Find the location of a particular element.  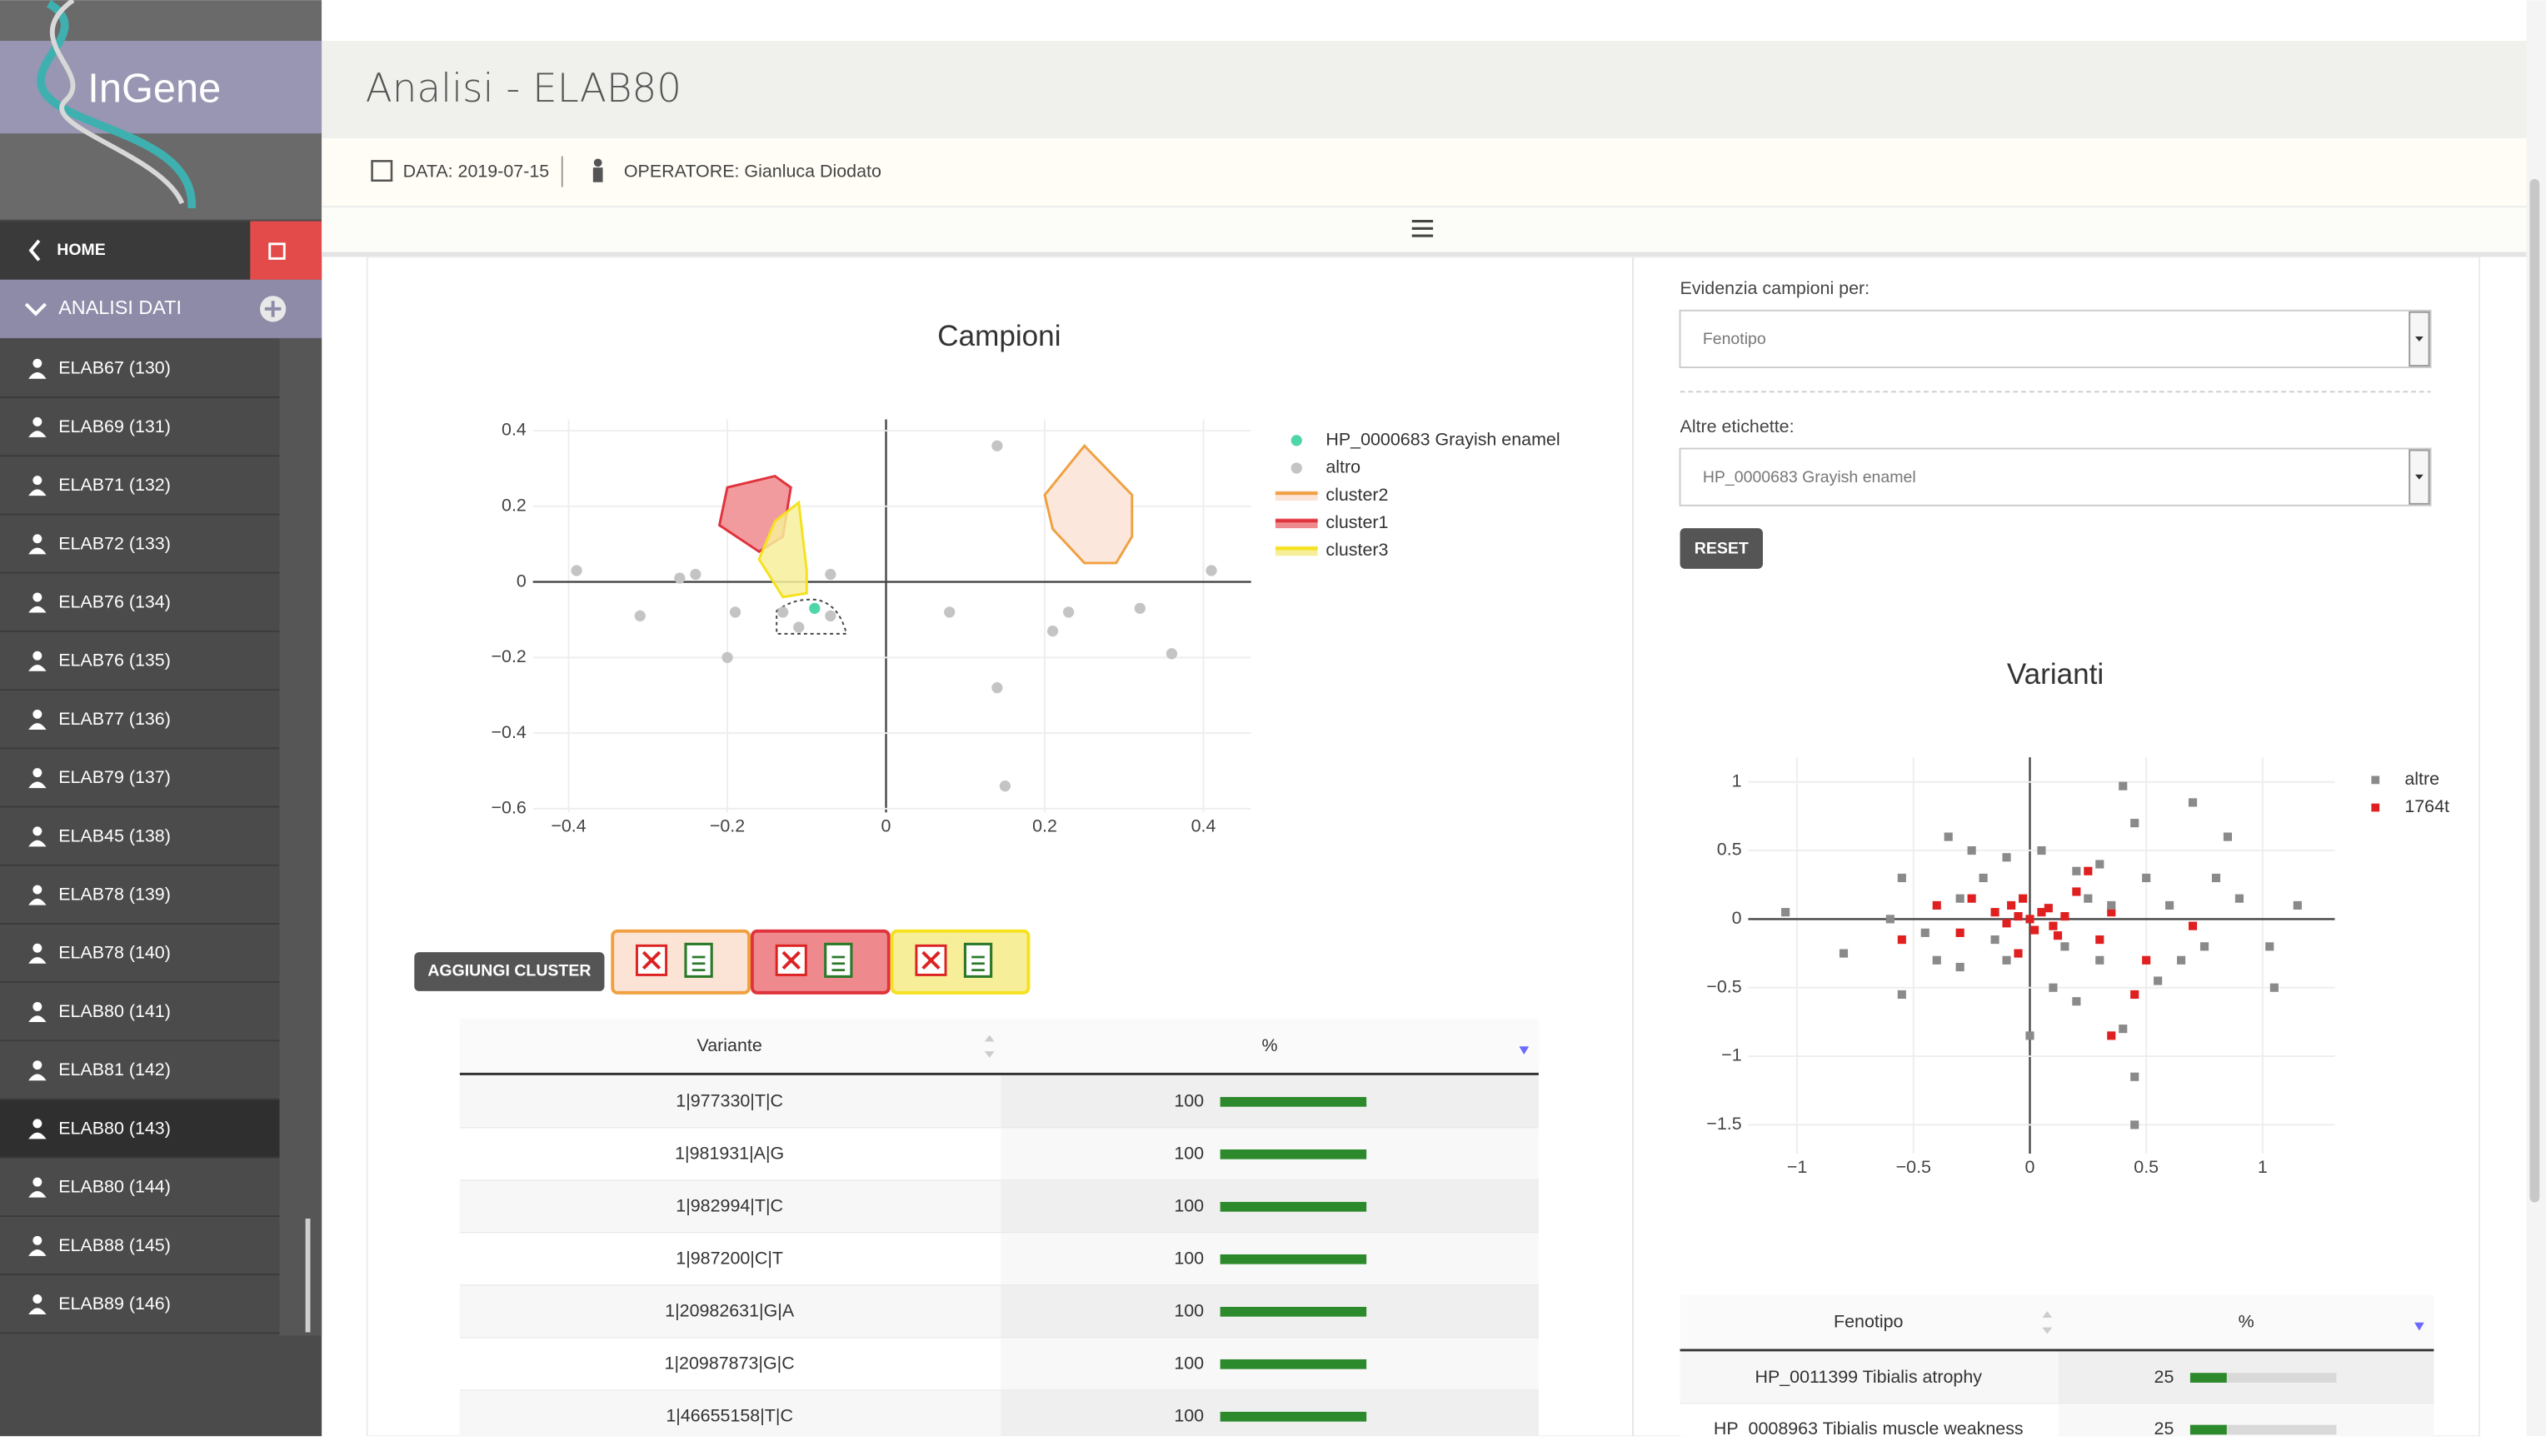

sidebar-item-label: ELAB78 (140) is located at coordinates (114, 953).